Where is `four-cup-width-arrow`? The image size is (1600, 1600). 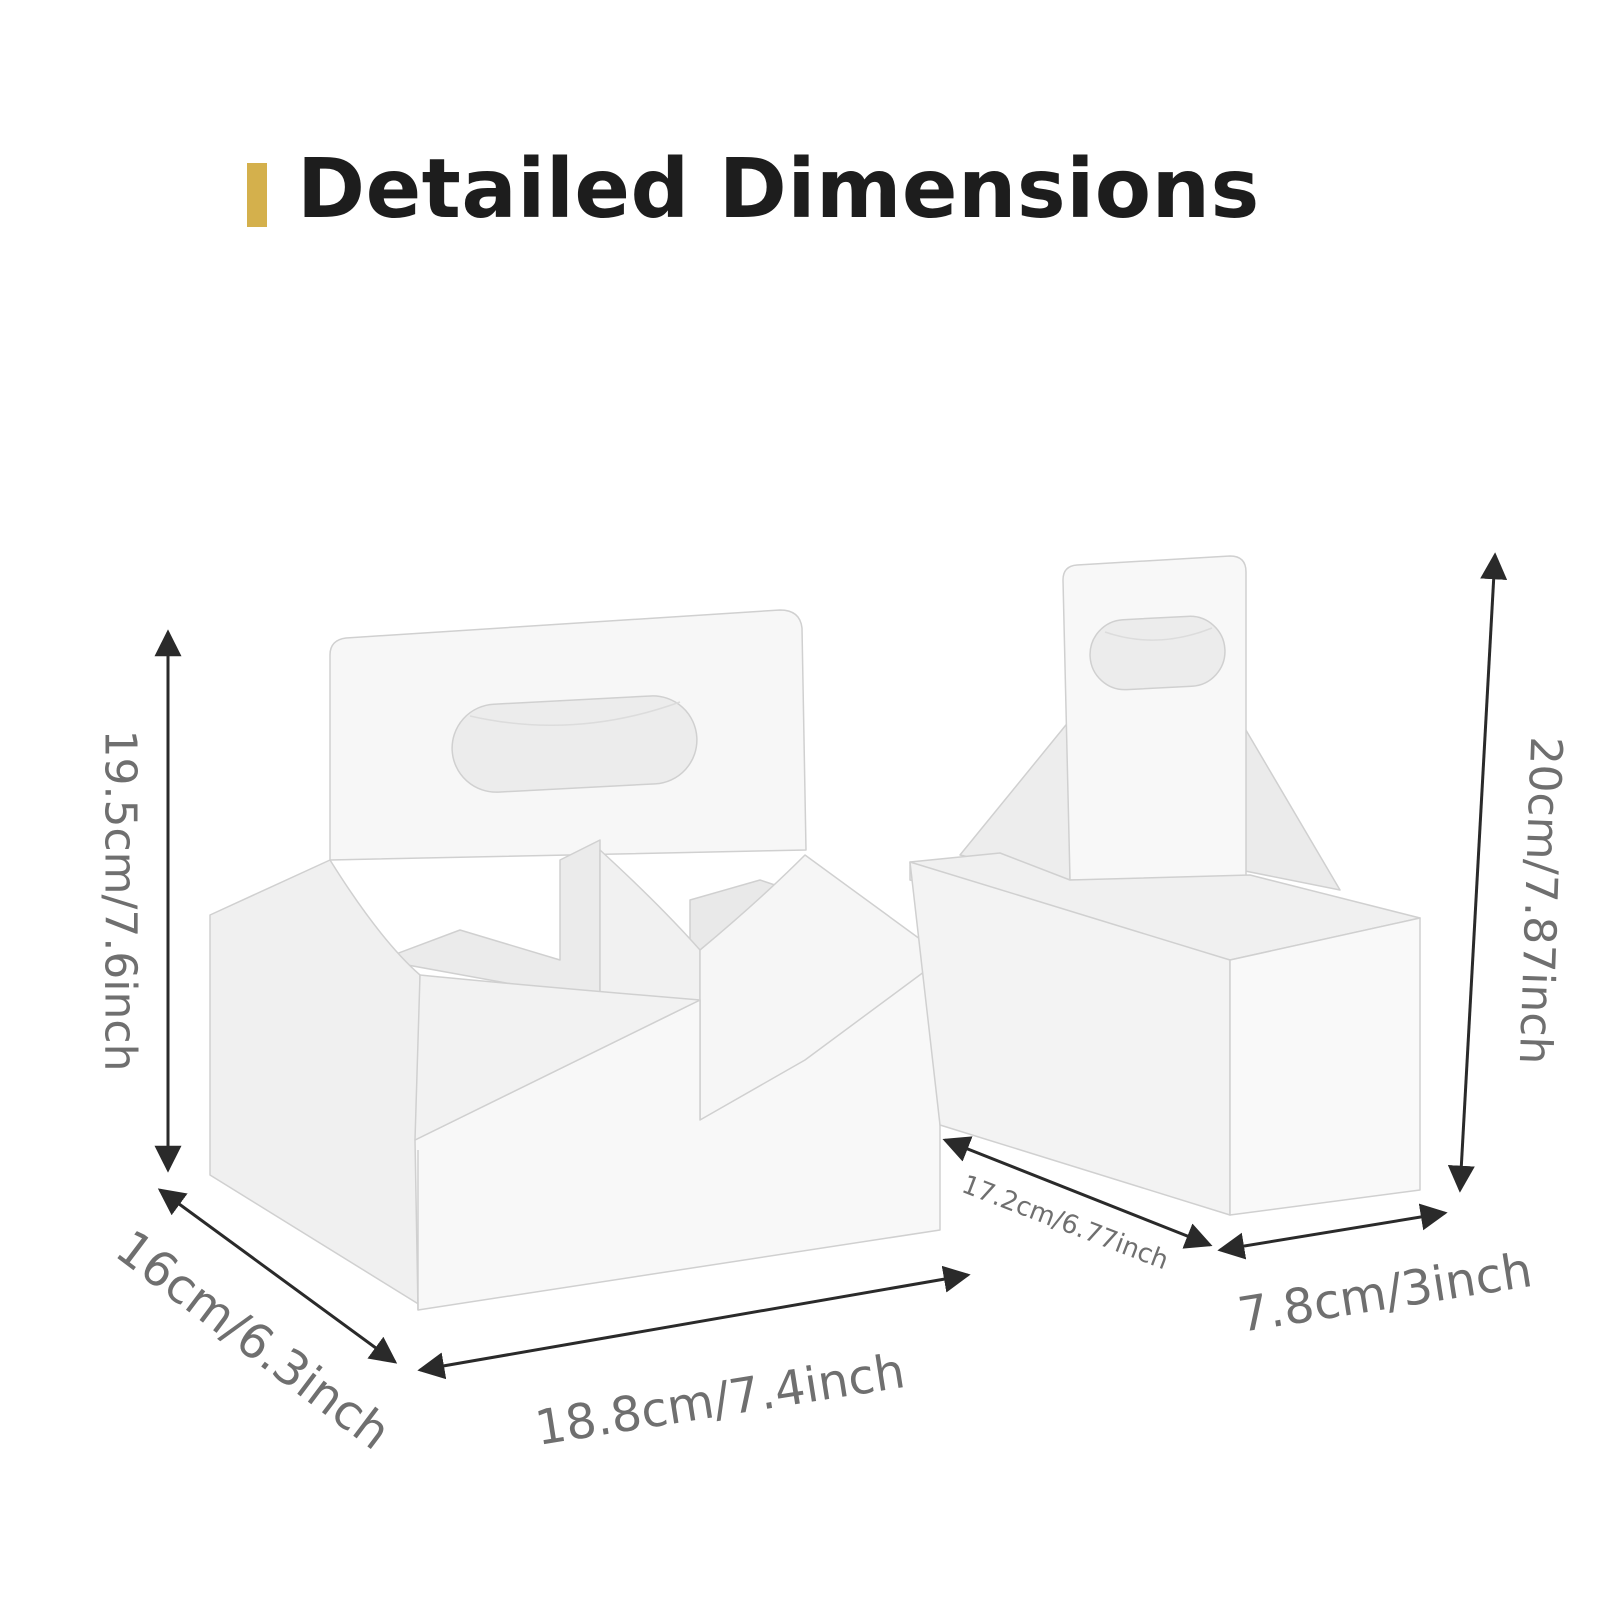
four-cup-width-arrow is located at coordinates (694, 1322).